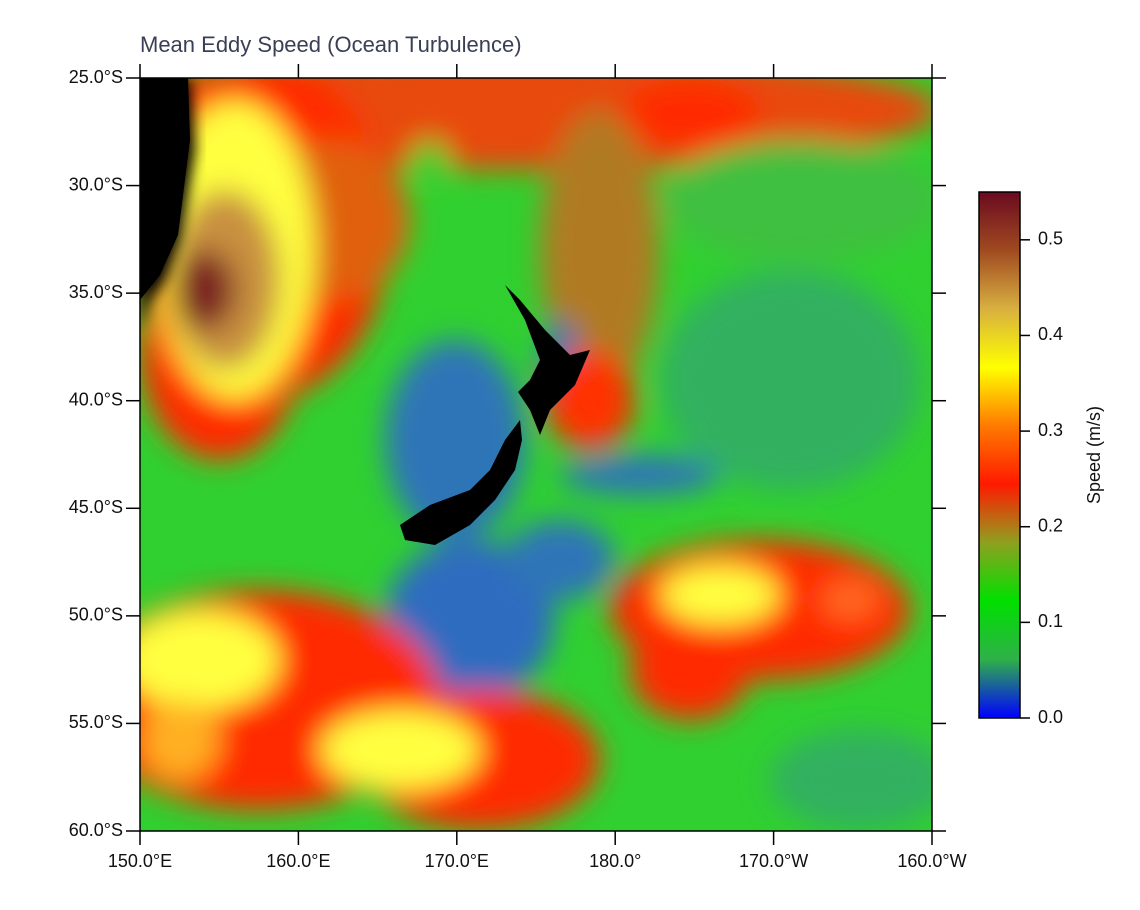 The image size is (1140, 910). Describe the element at coordinates (1050, 239) in the screenshot. I see `colorbar-tick-label: 0.5` at that location.